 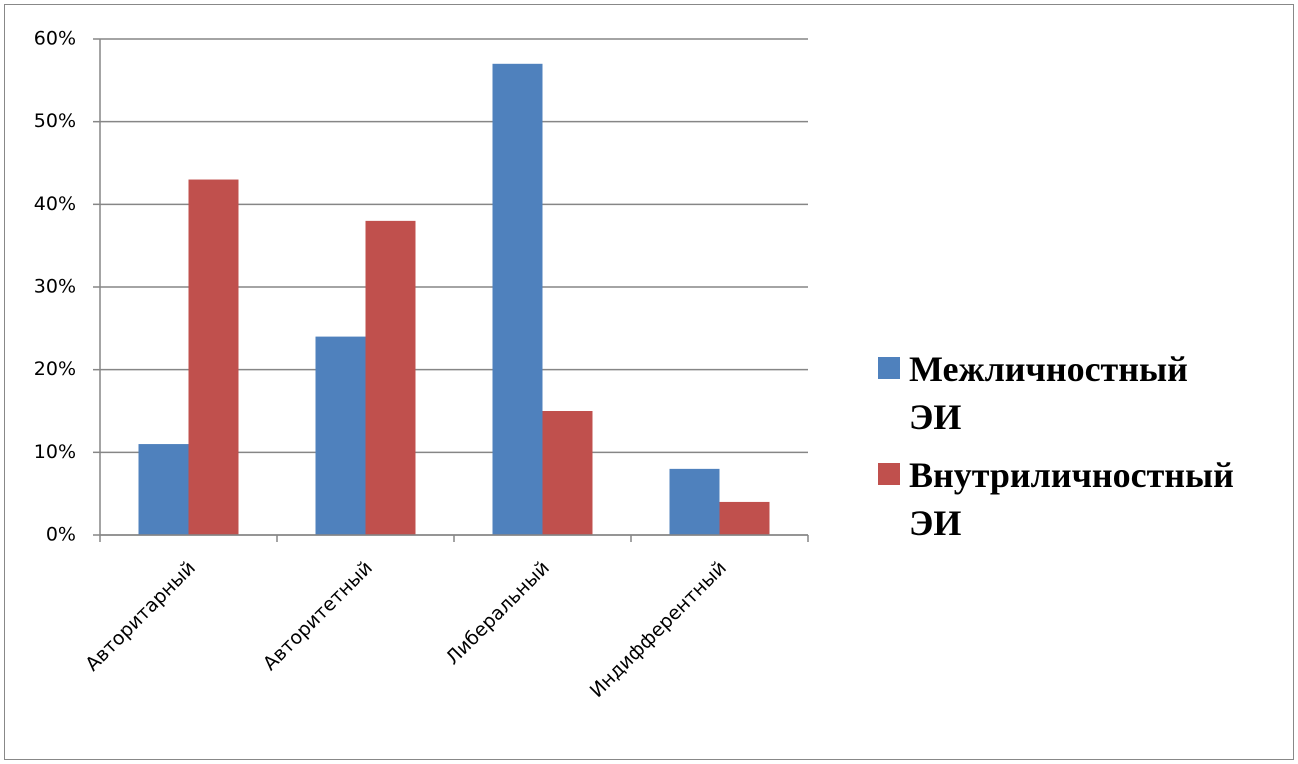 I want to click on legend-item: Межличностный ЭИ, so click(x=1056, y=393).